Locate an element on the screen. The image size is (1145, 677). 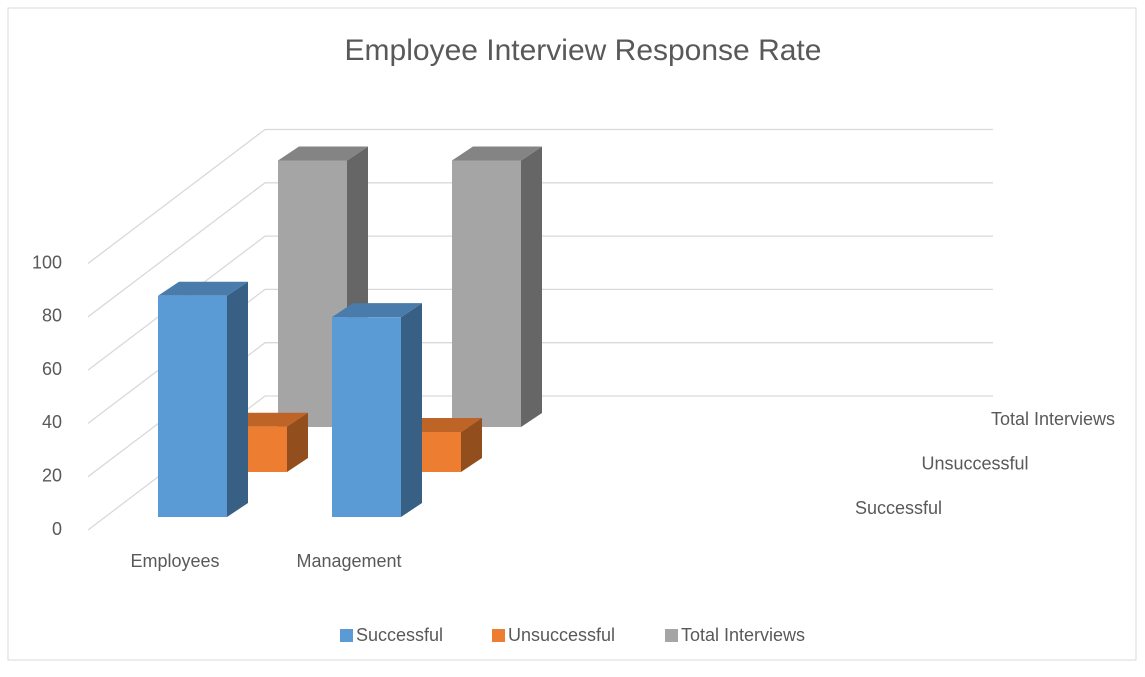
depth-label: Total Interviews is located at coordinates (1053, 419).